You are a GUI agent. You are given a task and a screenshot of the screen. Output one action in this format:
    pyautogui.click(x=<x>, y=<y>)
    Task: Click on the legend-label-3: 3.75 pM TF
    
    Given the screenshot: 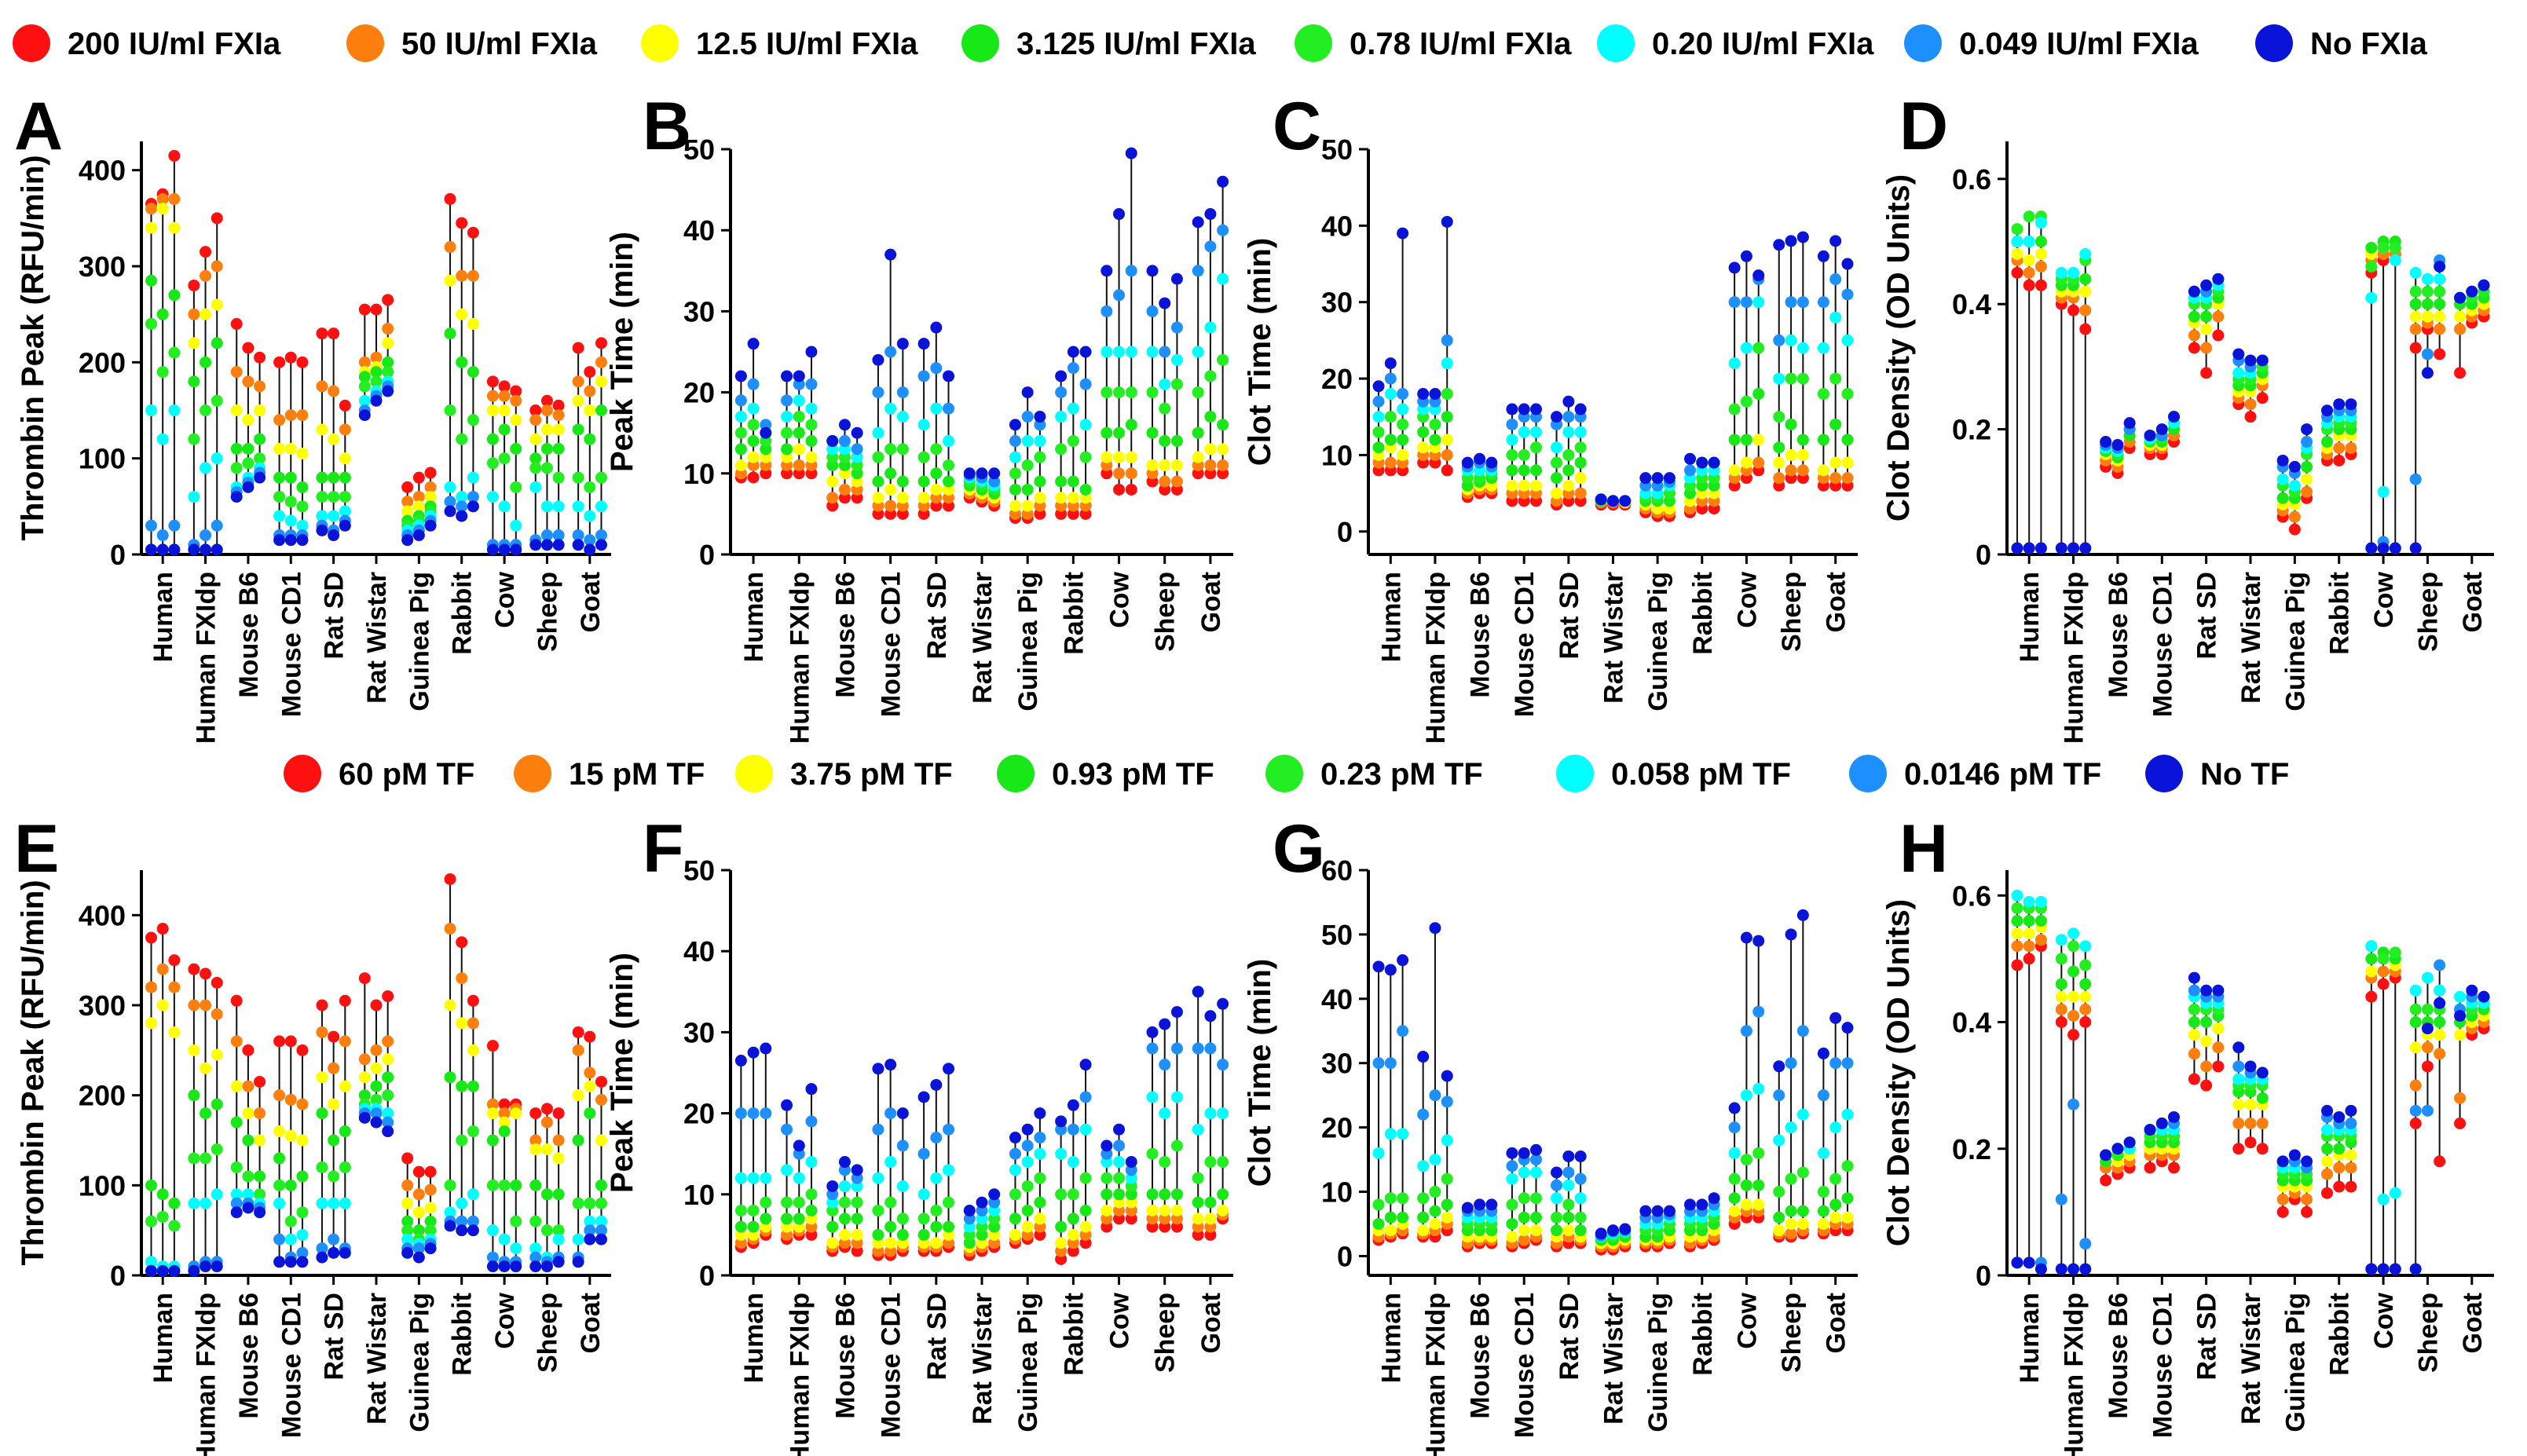 What is the action you would take?
    pyautogui.click(x=871, y=774)
    